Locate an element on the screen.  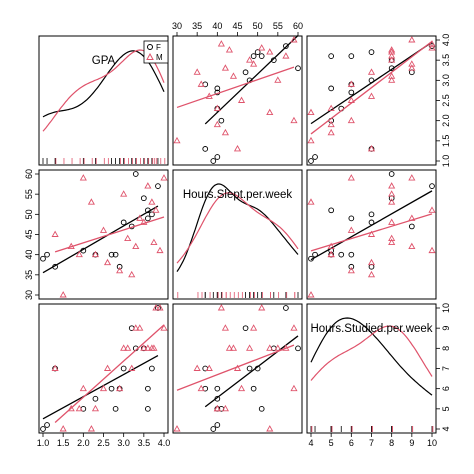
tick-label: 1.5 is located at coordinates (63, 443).